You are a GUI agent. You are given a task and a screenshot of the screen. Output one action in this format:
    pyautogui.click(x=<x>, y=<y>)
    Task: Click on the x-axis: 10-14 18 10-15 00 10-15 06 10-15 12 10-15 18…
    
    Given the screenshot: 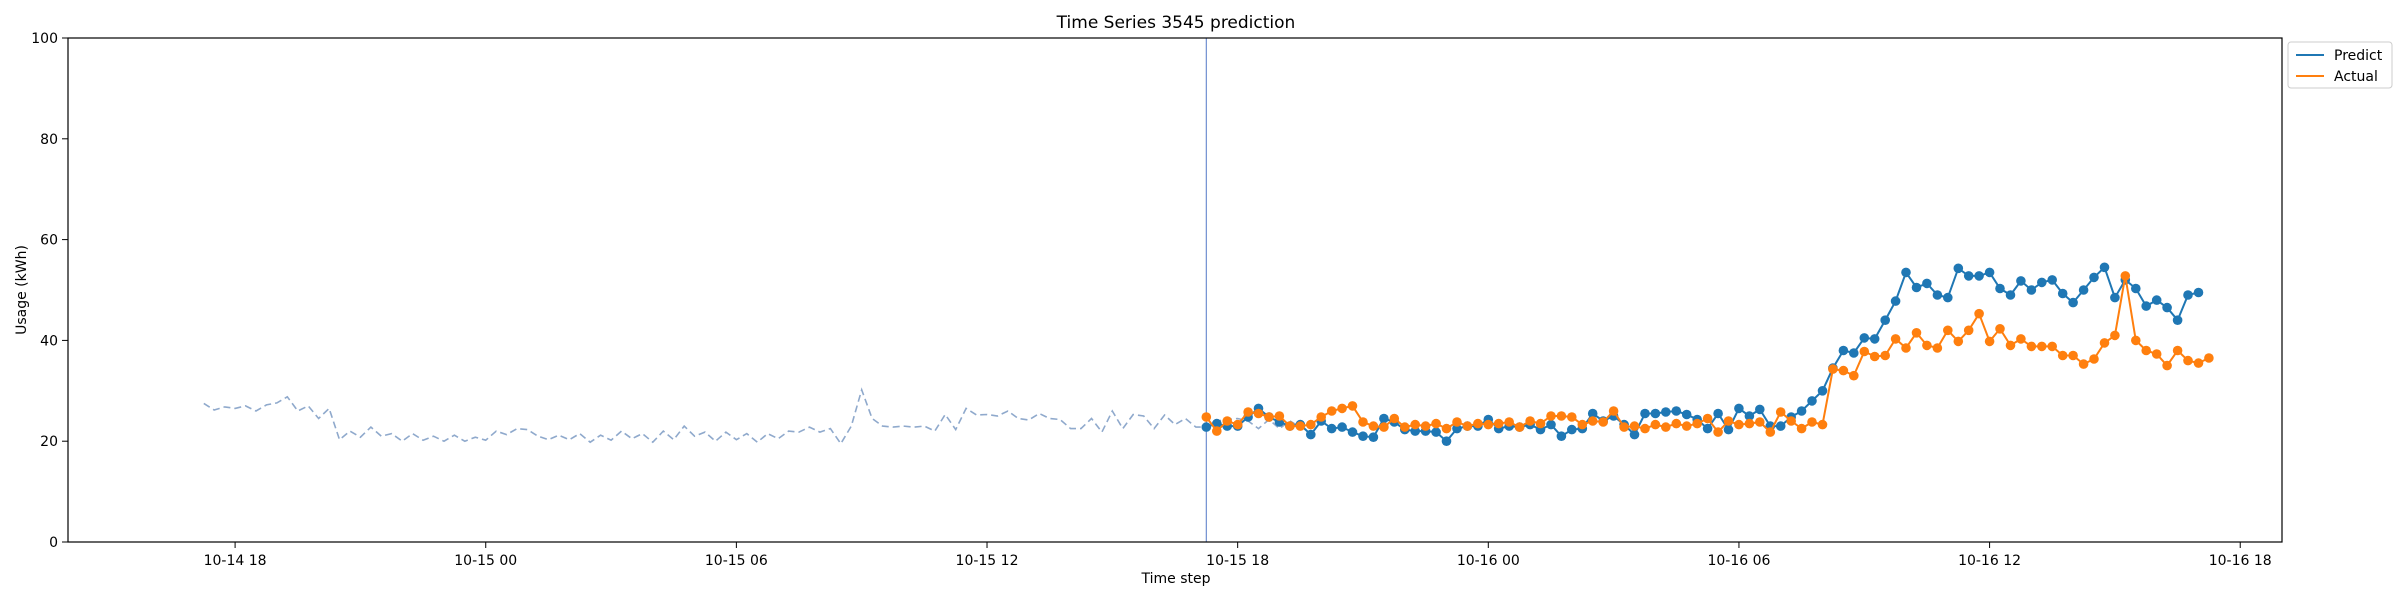 What is the action you would take?
    pyautogui.click(x=1238, y=555)
    